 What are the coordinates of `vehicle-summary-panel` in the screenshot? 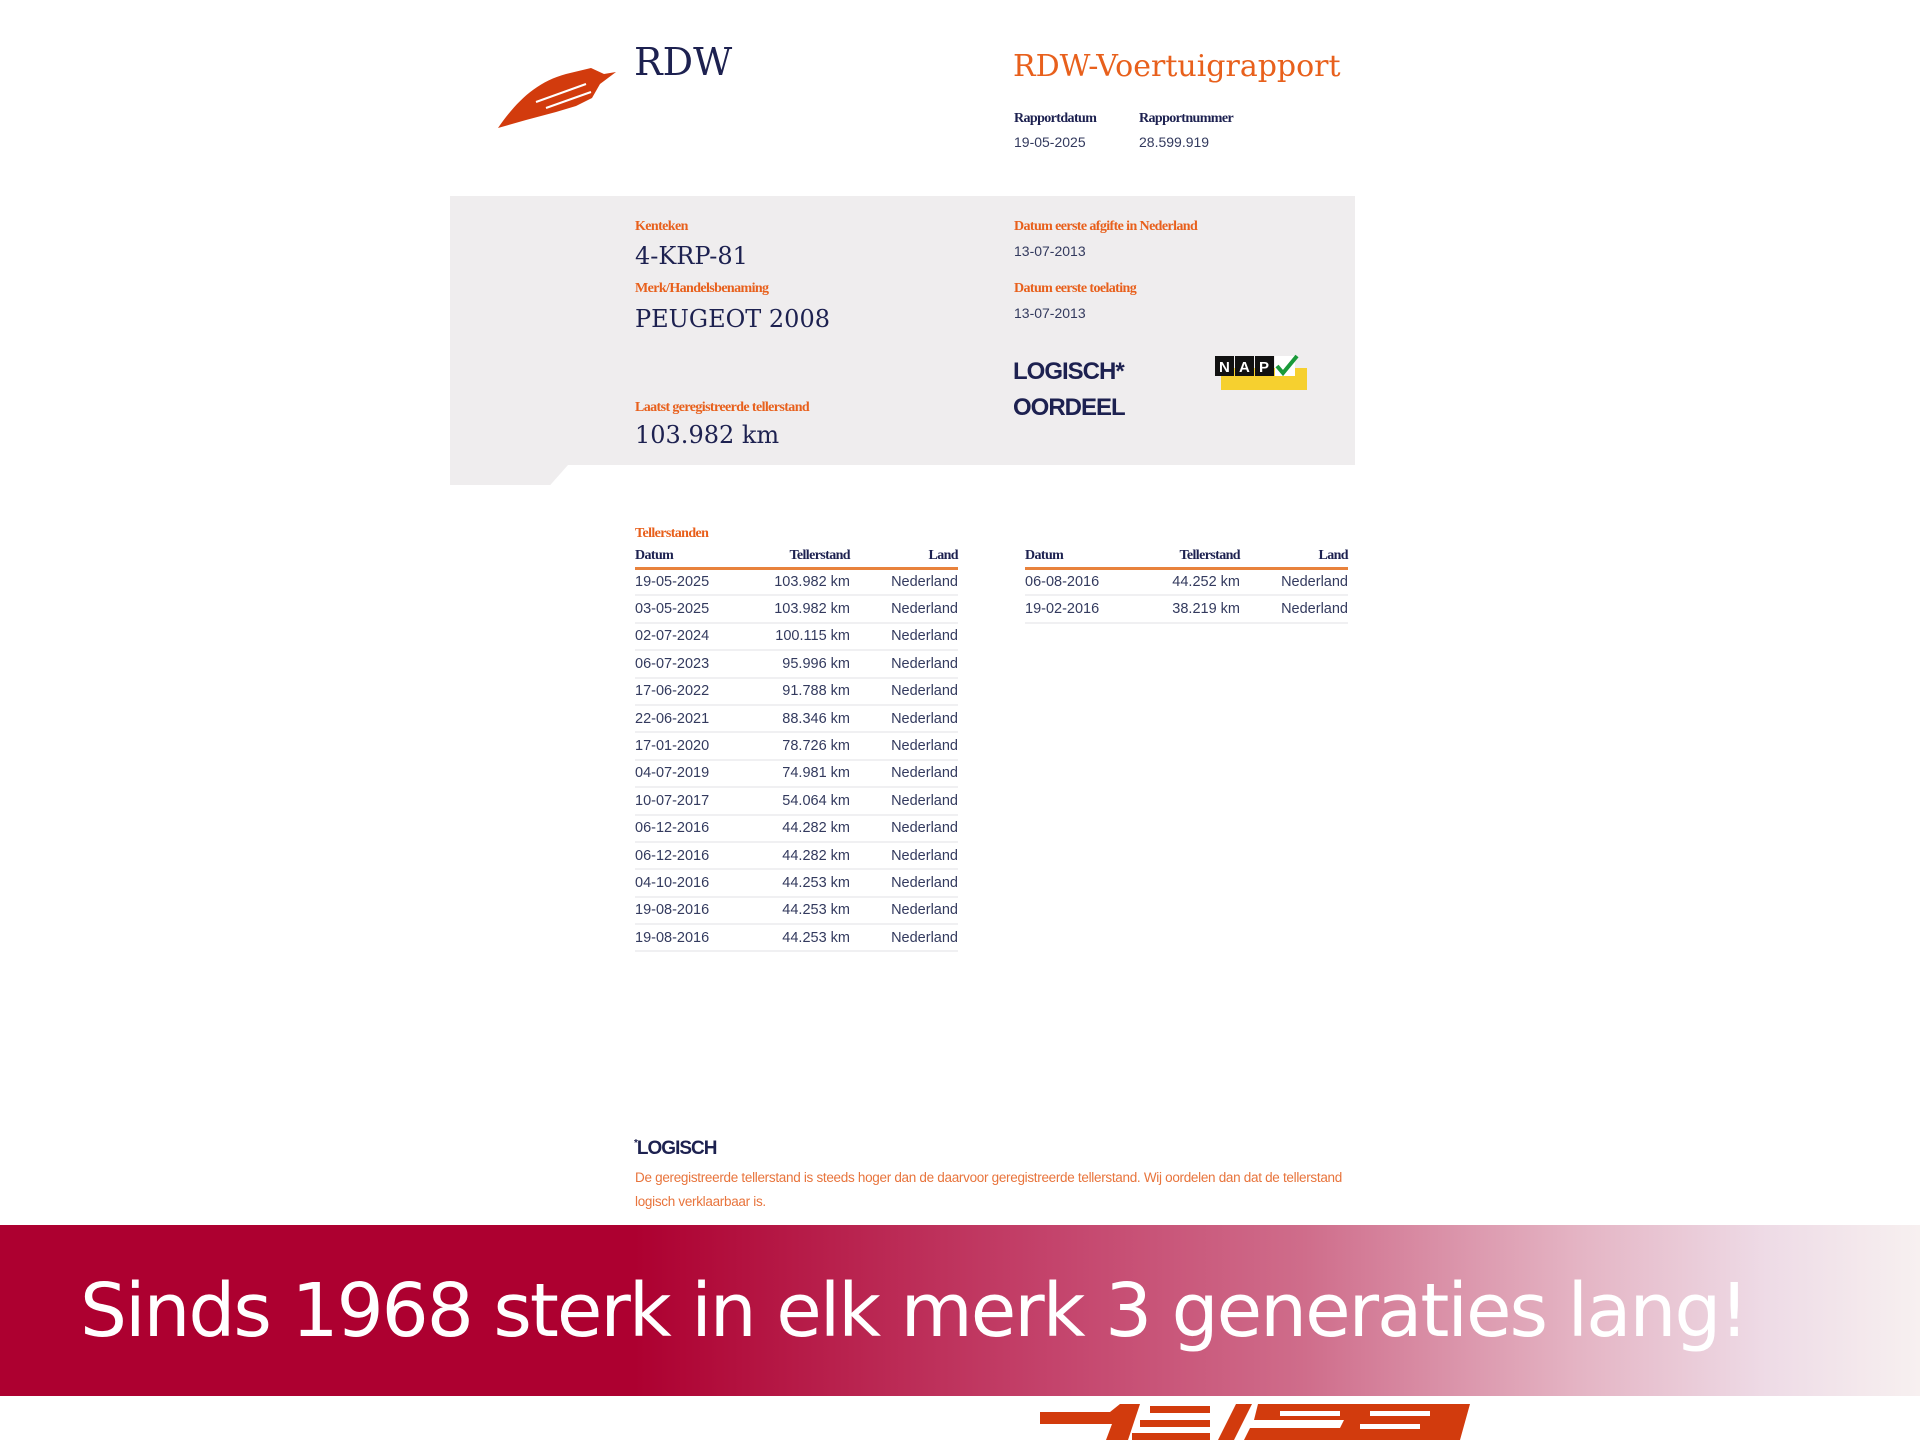 It's located at (902, 330).